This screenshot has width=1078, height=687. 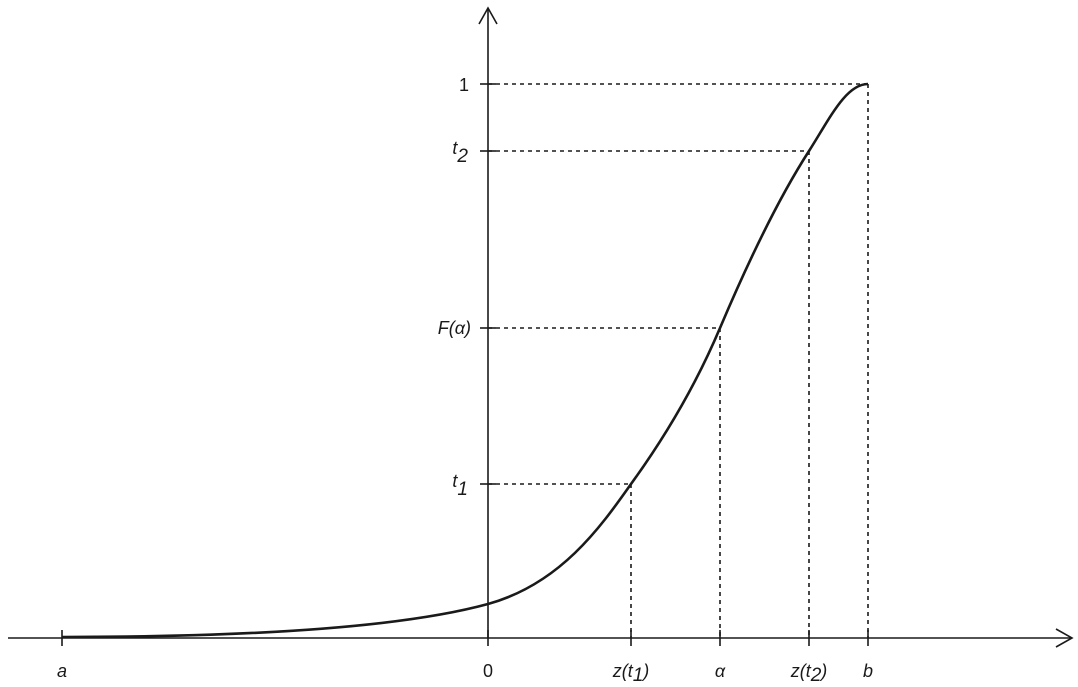 What do you see at coordinates (488, 15) in the screenshot?
I see `y-axis-arrowhead` at bounding box center [488, 15].